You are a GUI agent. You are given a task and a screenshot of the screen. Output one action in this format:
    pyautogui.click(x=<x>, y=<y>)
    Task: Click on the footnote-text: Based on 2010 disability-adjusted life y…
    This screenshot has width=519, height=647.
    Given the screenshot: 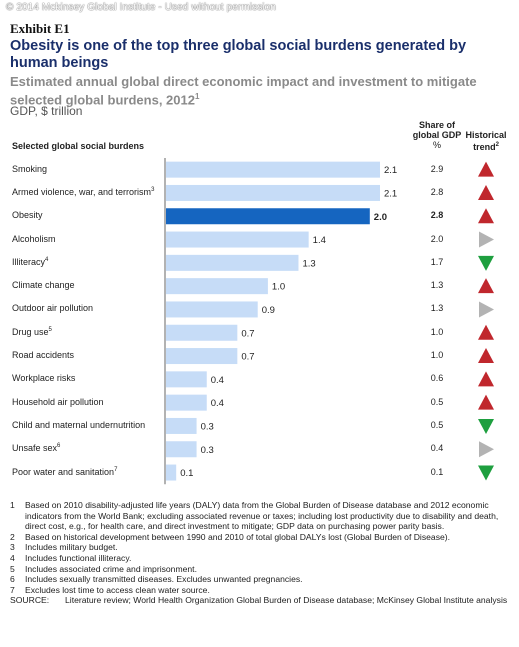 What is the action you would take?
    pyautogui.click(x=262, y=516)
    